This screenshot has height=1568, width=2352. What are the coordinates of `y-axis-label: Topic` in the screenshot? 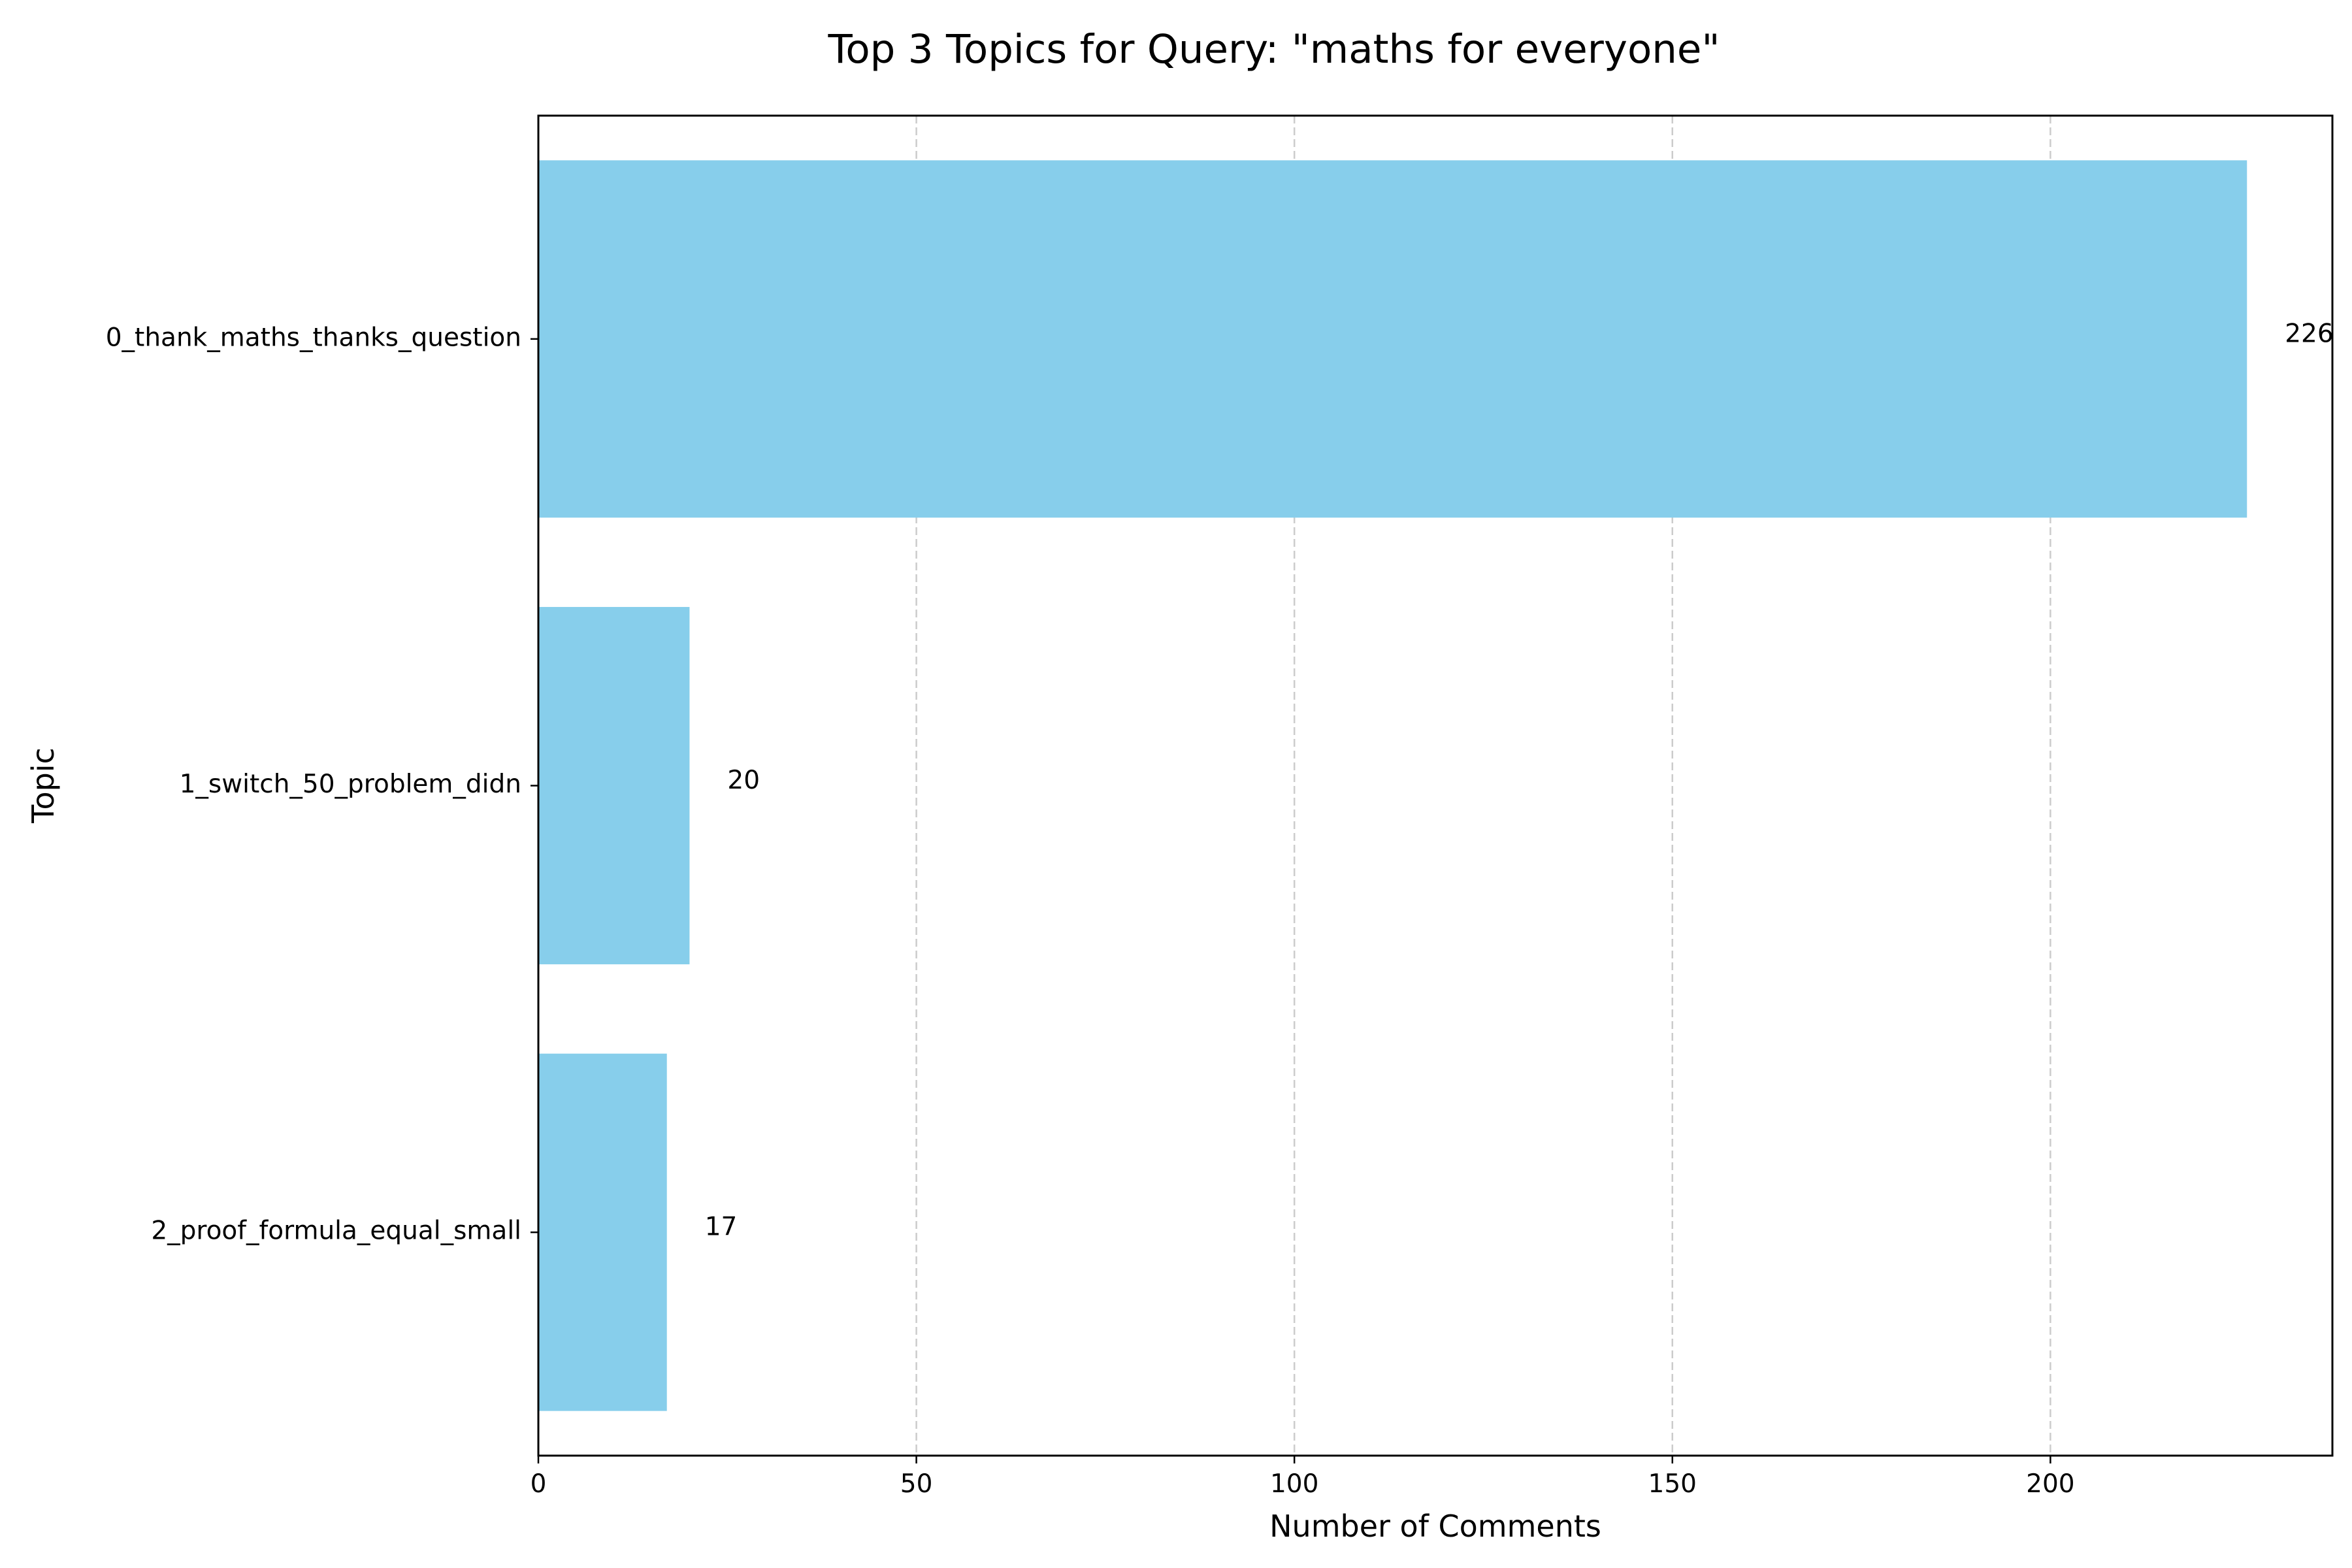 It's located at (43, 785).